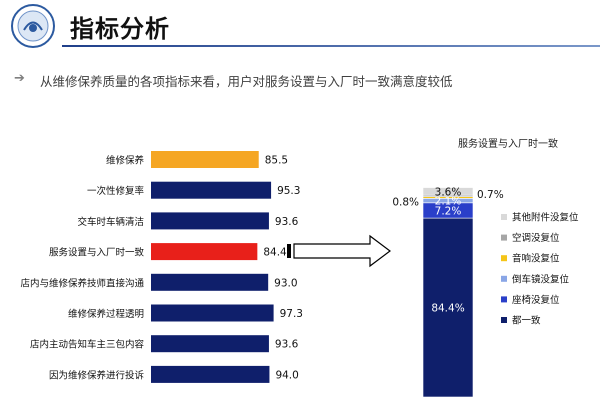  What do you see at coordinates (276, 161) in the screenshot?
I see `value-label: 85.5` at bounding box center [276, 161].